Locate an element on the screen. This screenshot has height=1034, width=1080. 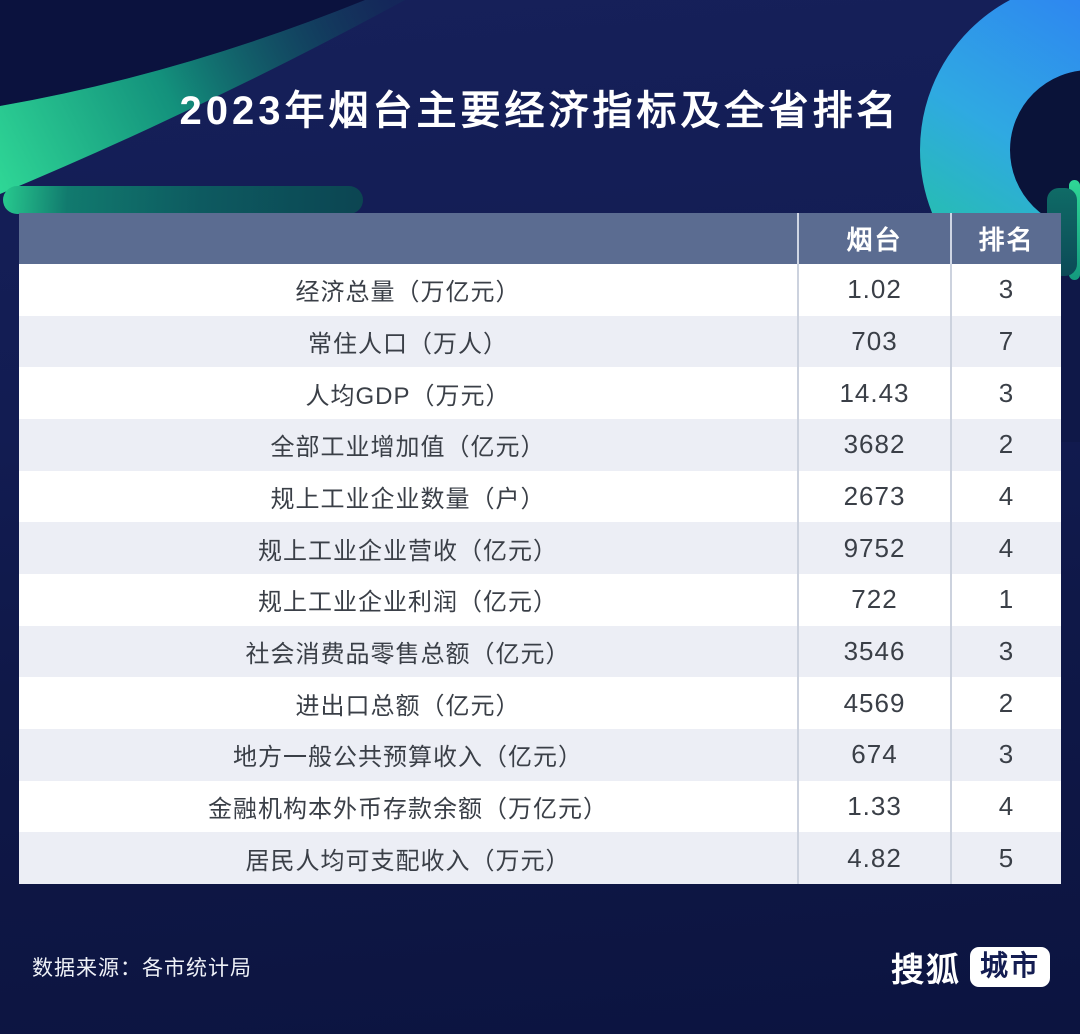
data-source-note: 数据来源：各市统计局 is located at coordinates (142, 968).